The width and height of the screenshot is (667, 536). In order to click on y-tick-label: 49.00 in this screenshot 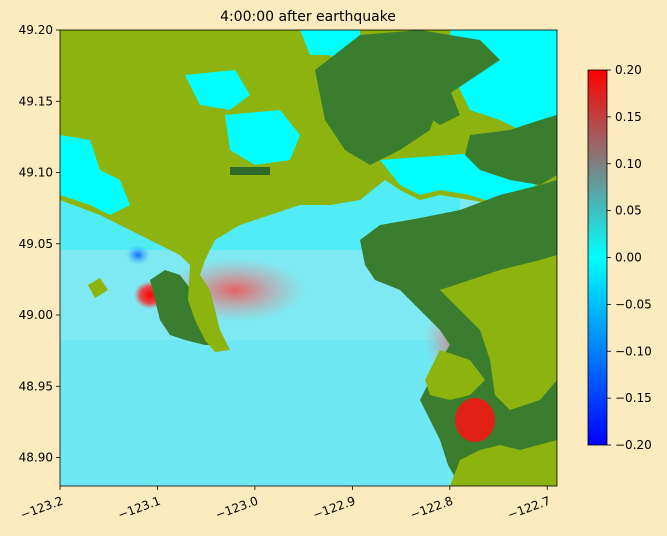, I will do `click(36, 315)`.